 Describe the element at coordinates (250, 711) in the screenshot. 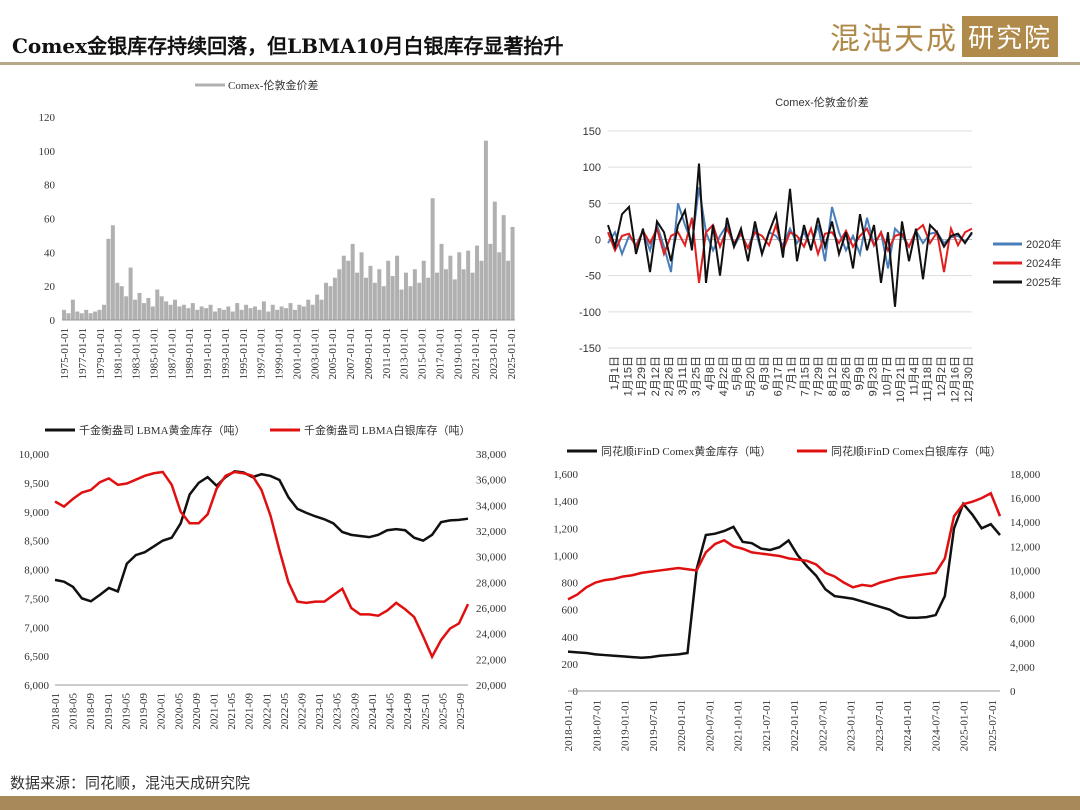

I see `x-tick-label: 2021-09` at that location.